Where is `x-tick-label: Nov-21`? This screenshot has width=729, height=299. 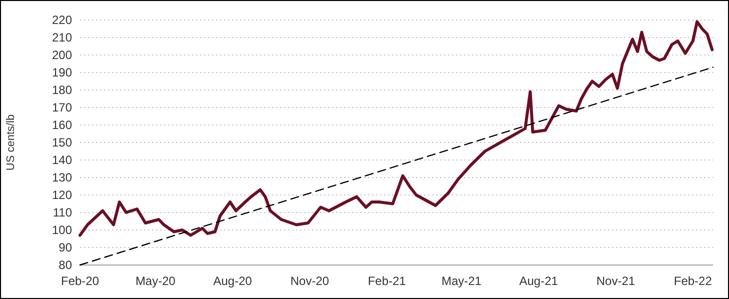
x-tick-label: Nov-21 is located at coordinates (616, 281).